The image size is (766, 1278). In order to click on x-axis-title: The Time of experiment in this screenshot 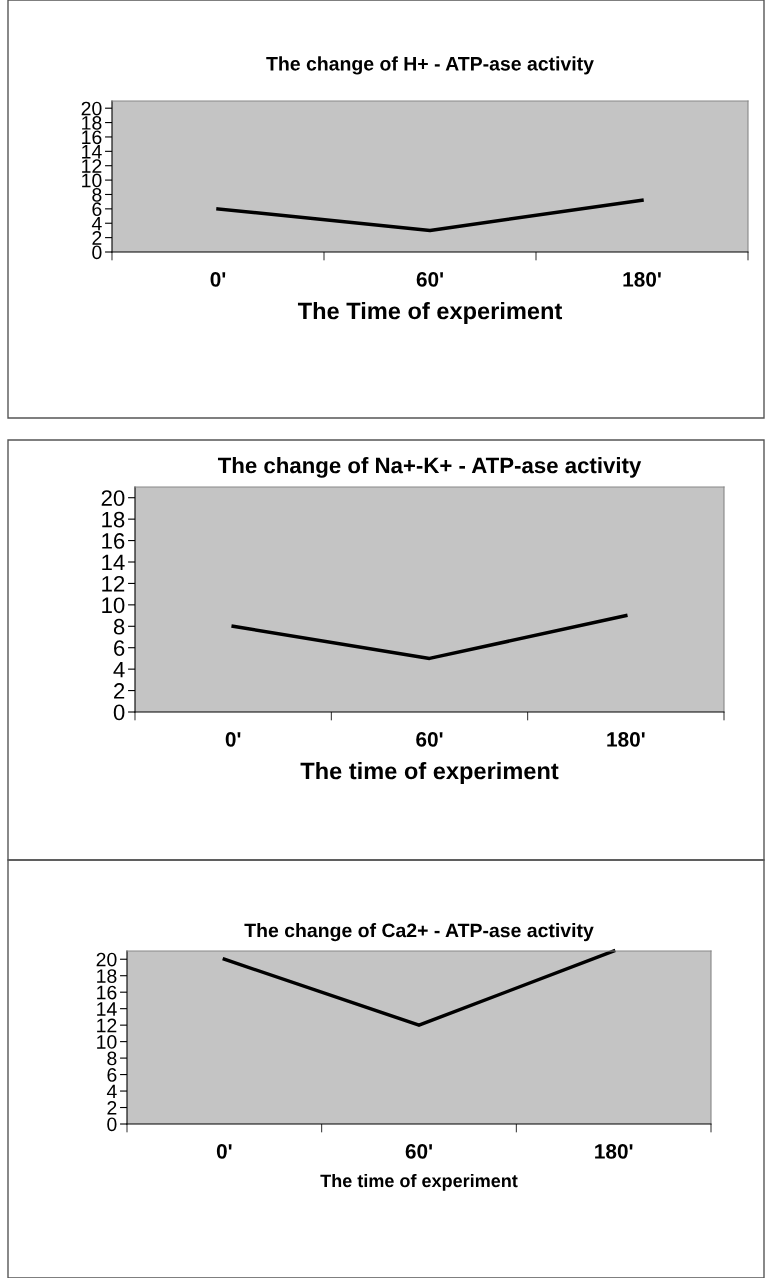, I will do `click(430, 312)`.